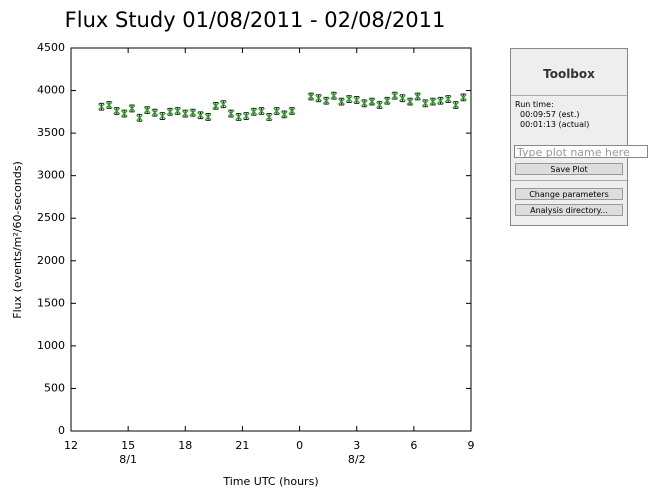 This screenshot has width=649, height=489. Describe the element at coordinates (185, 445) in the screenshot. I see `x-tick-label: 18` at that location.